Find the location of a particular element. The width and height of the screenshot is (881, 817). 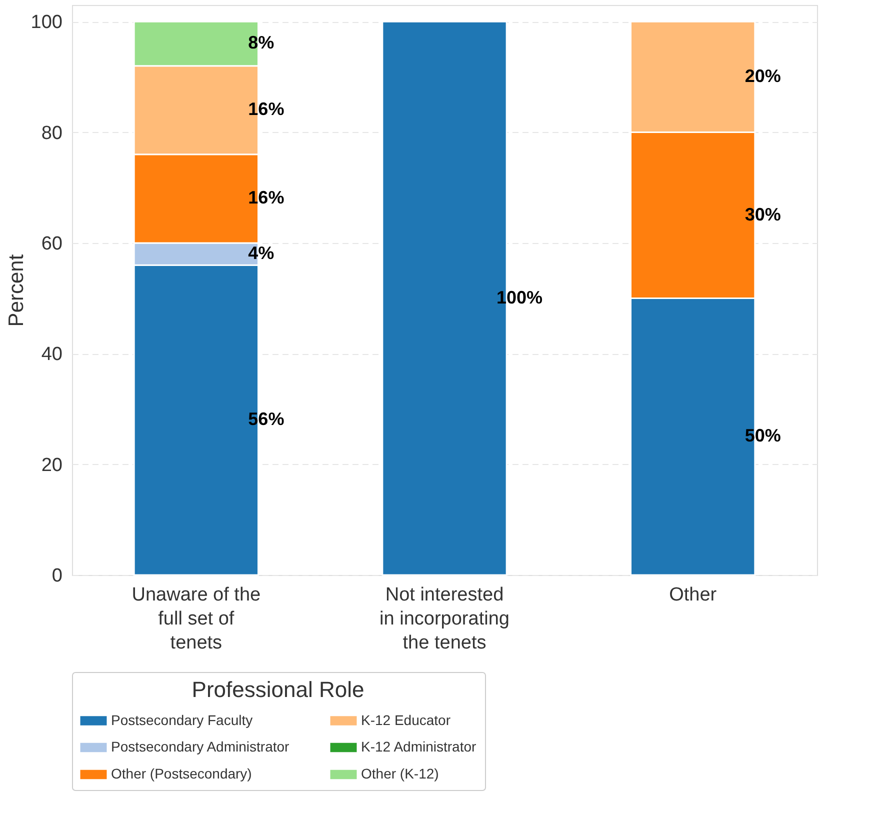

y-tick-label: 60 is located at coordinates (51, 243).